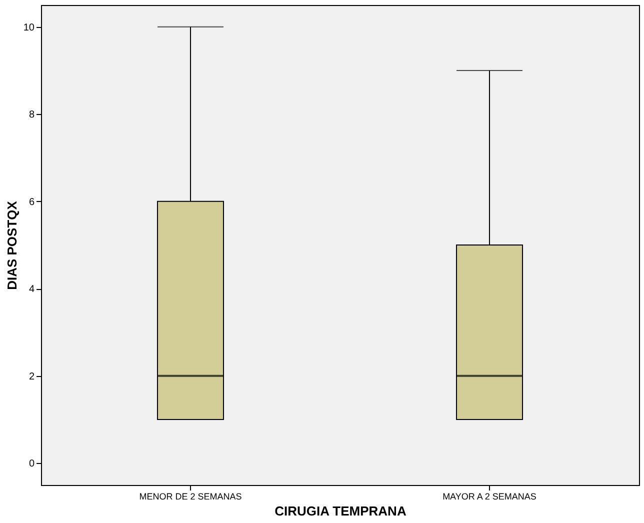 This screenshot has width=644, height=523. I want to click on y-tick-label: 0, so click(31, 464).